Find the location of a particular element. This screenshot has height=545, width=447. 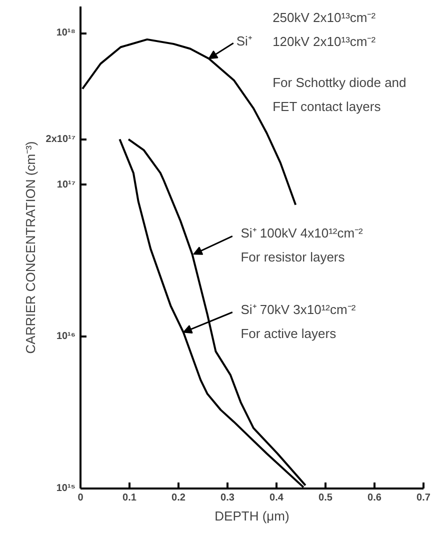

x-axis-title: DEPTH (μm) is located at coordinates (252, 516).